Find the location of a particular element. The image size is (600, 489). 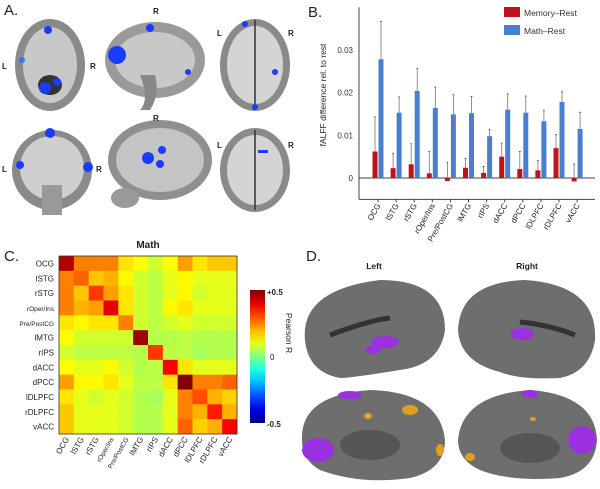

left-lateral-surface is located at coordinates (374, 329).